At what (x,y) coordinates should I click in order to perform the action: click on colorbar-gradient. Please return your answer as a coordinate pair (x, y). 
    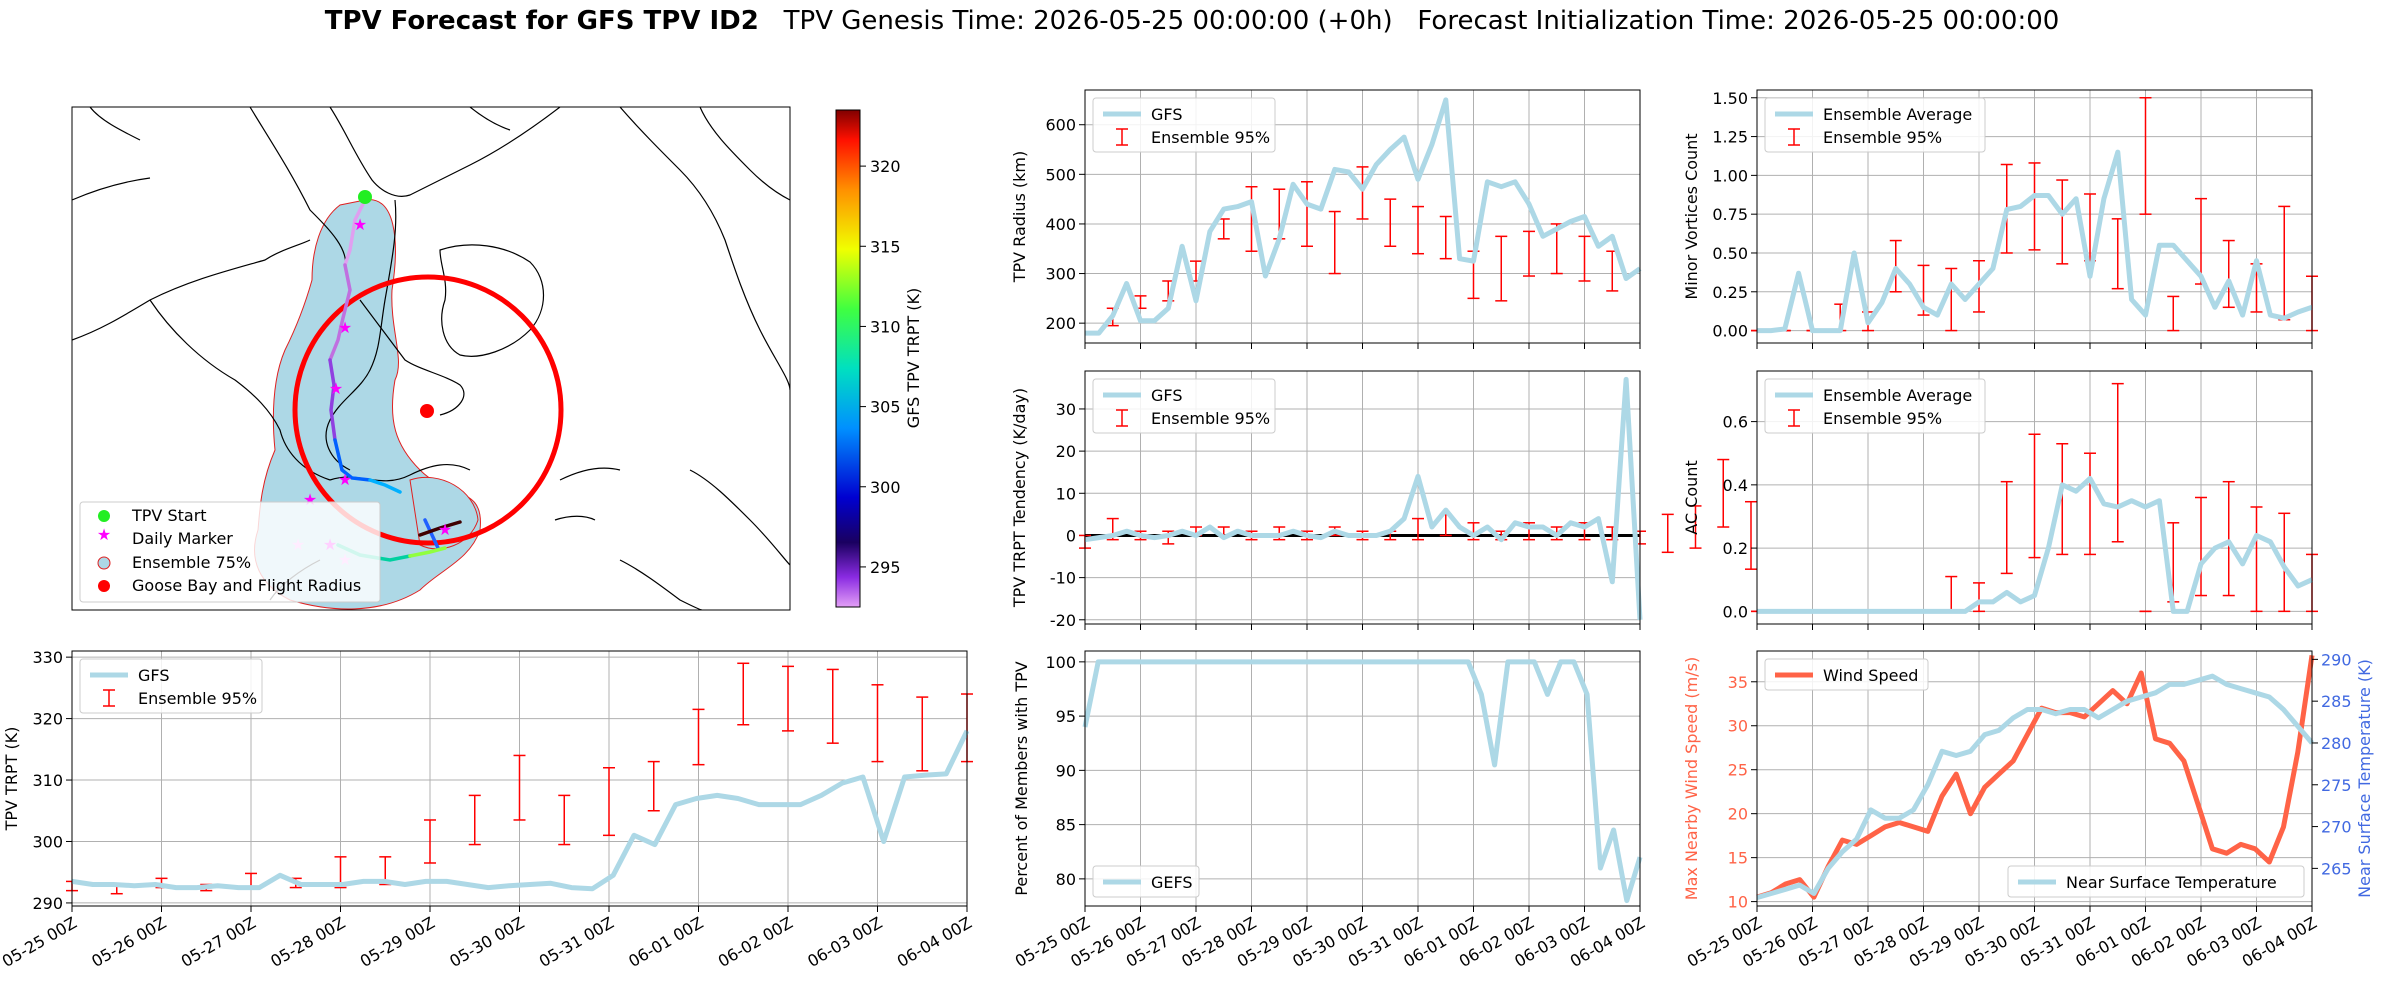
    Looking at the image, I should click on (848, 358).